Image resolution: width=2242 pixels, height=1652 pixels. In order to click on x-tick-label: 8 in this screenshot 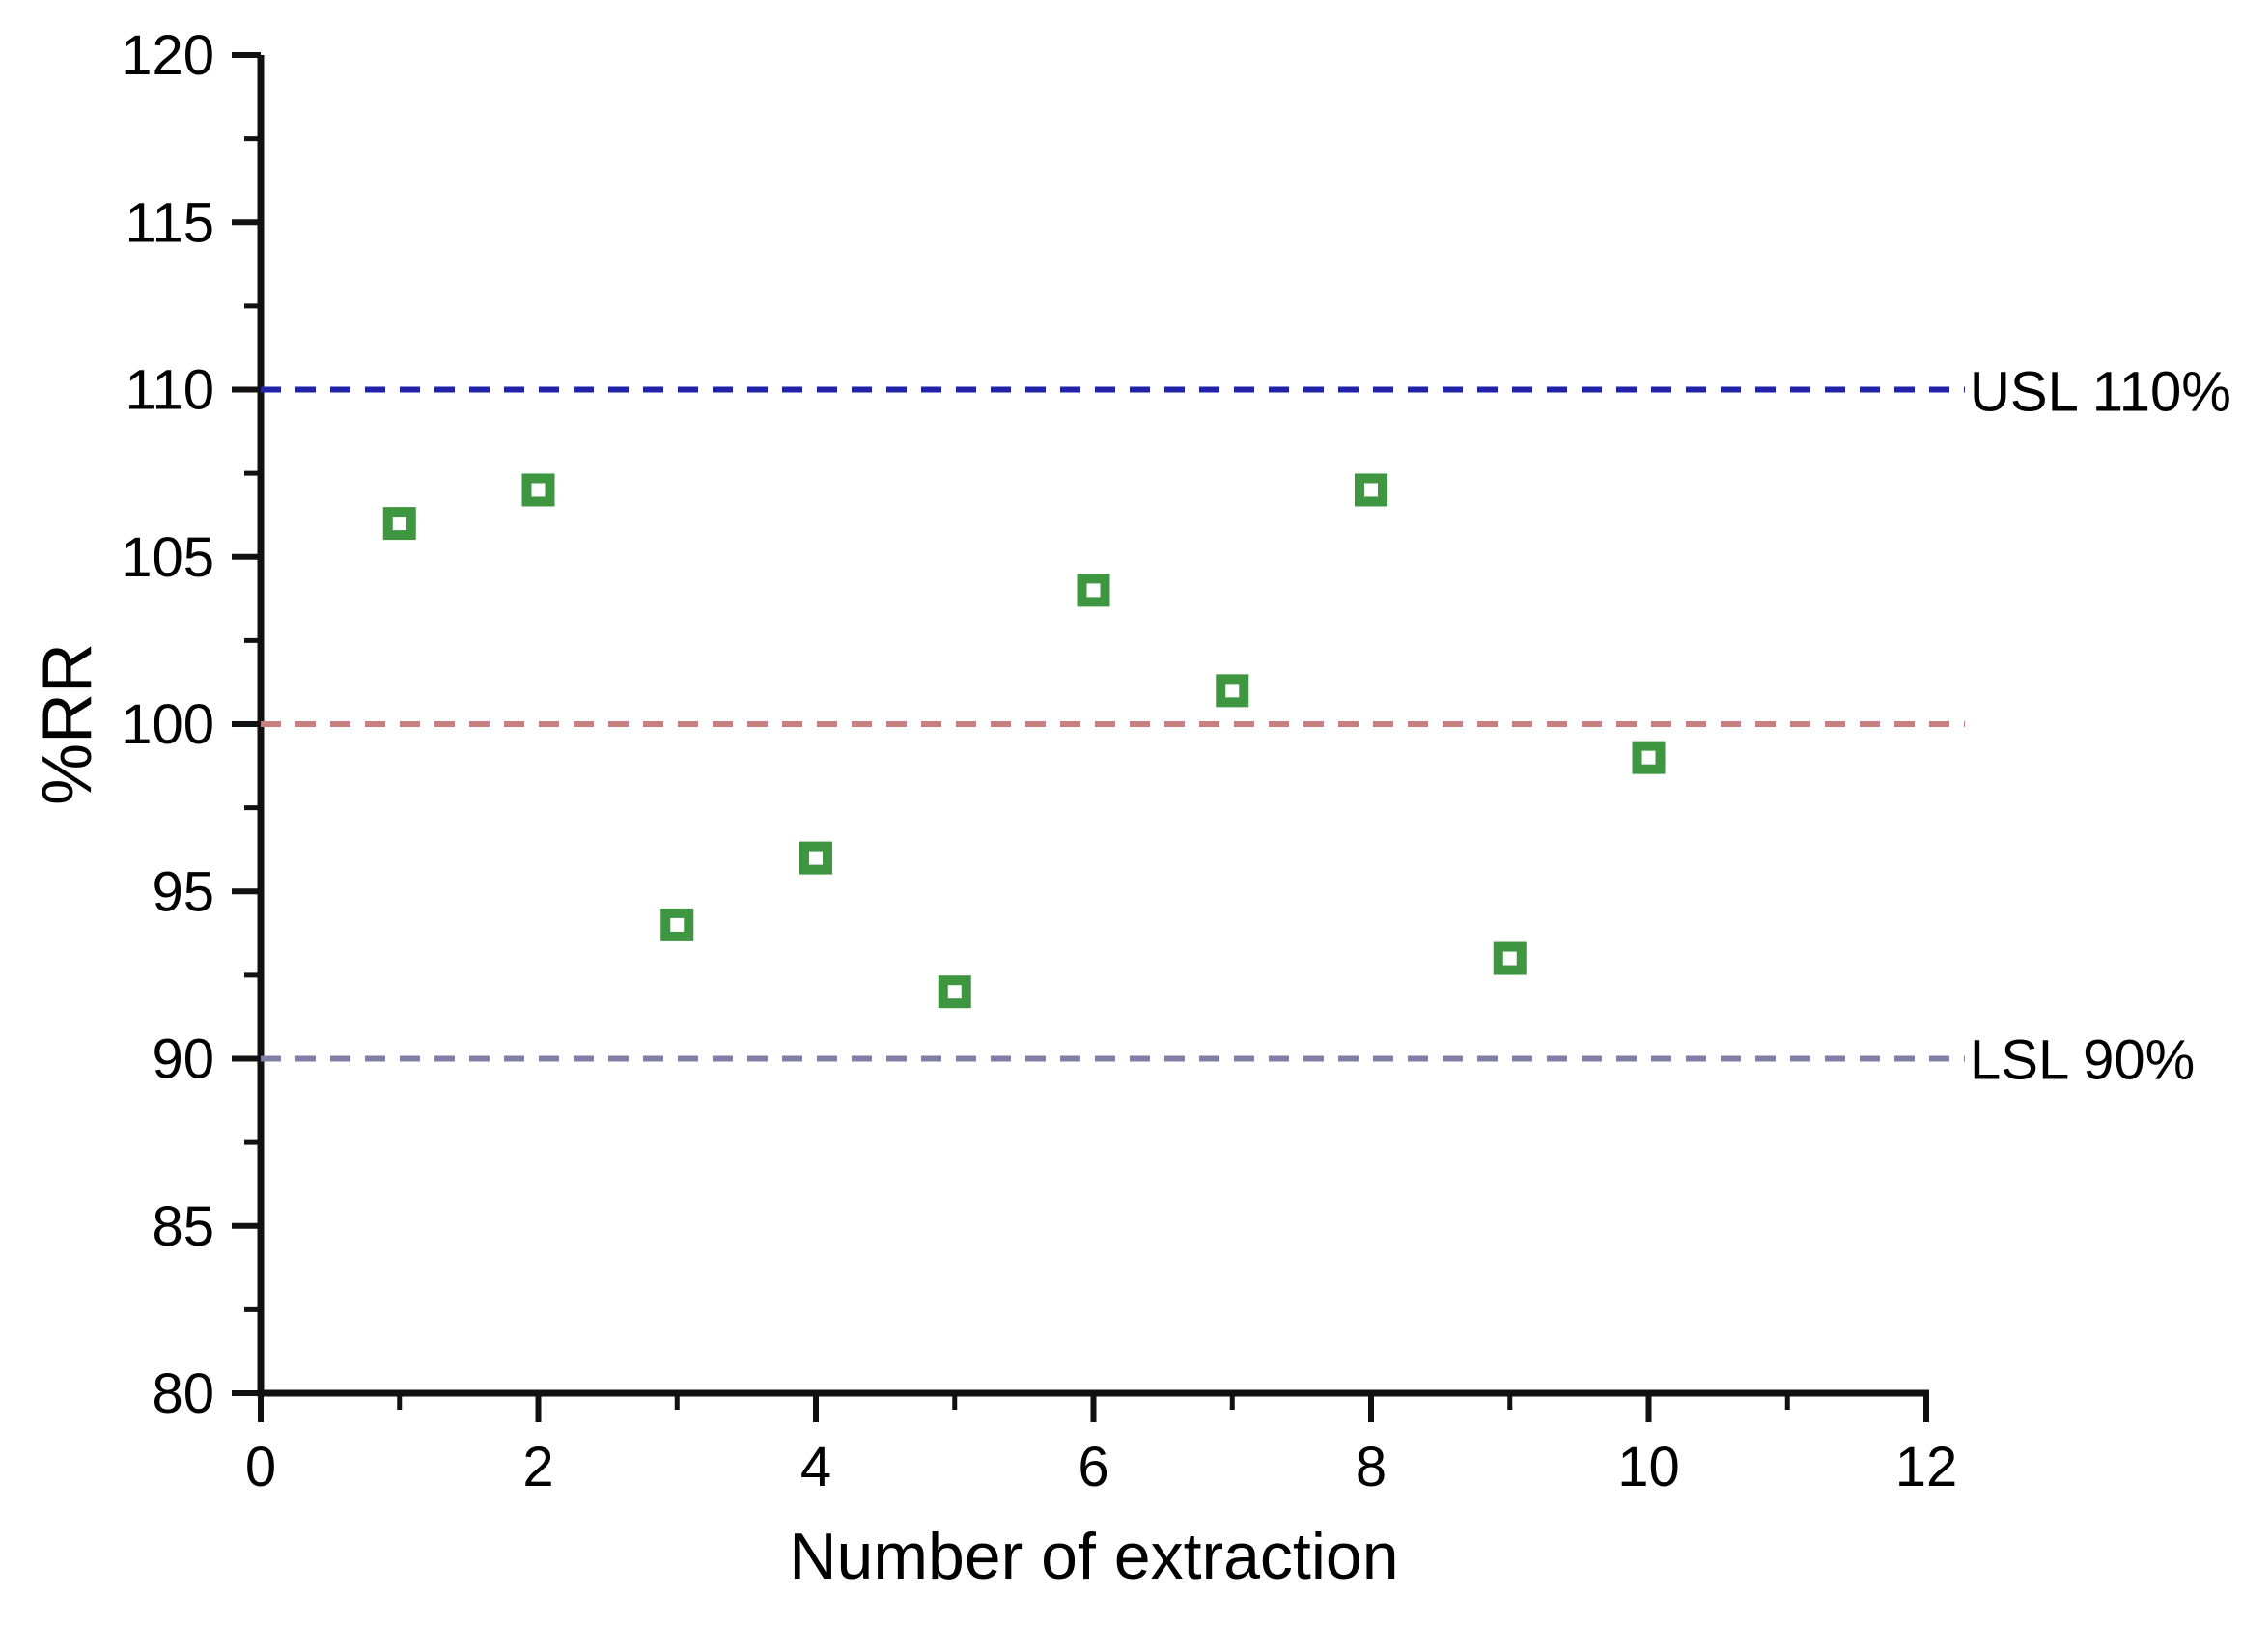, I will do `click(1371, 1467)`.